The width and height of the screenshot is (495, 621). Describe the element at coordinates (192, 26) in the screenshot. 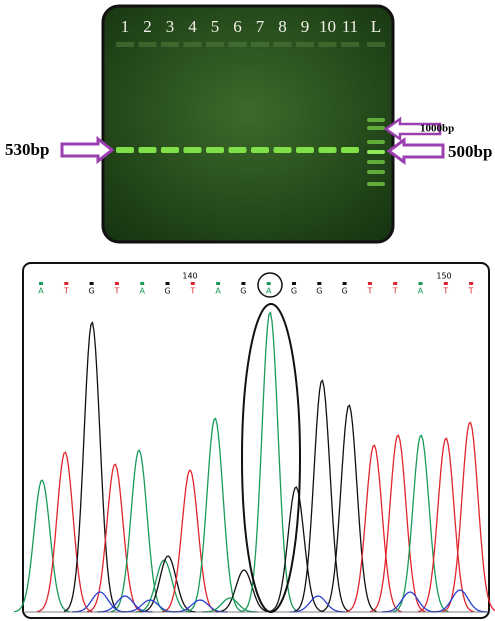

I see `lane-label: 4` at that location.